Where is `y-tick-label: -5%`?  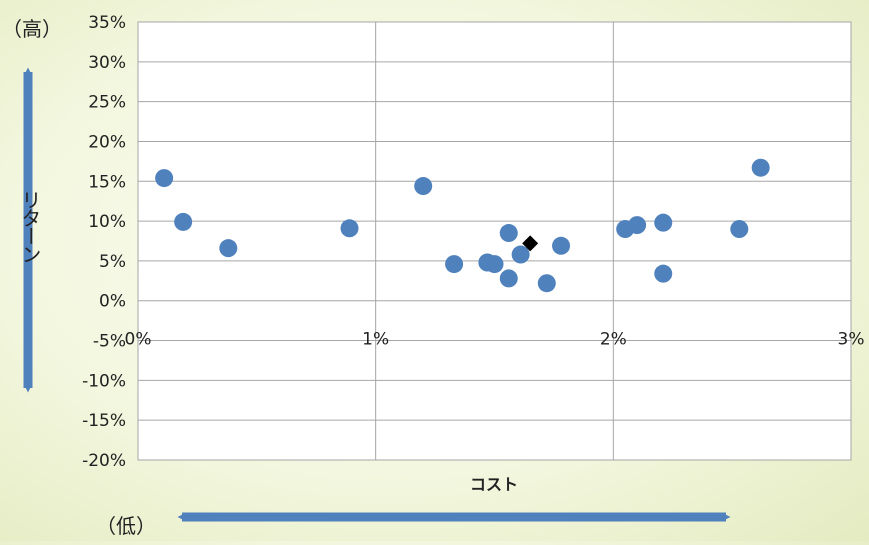 y-tick-label: -5% is located at coordinates (109, 342).